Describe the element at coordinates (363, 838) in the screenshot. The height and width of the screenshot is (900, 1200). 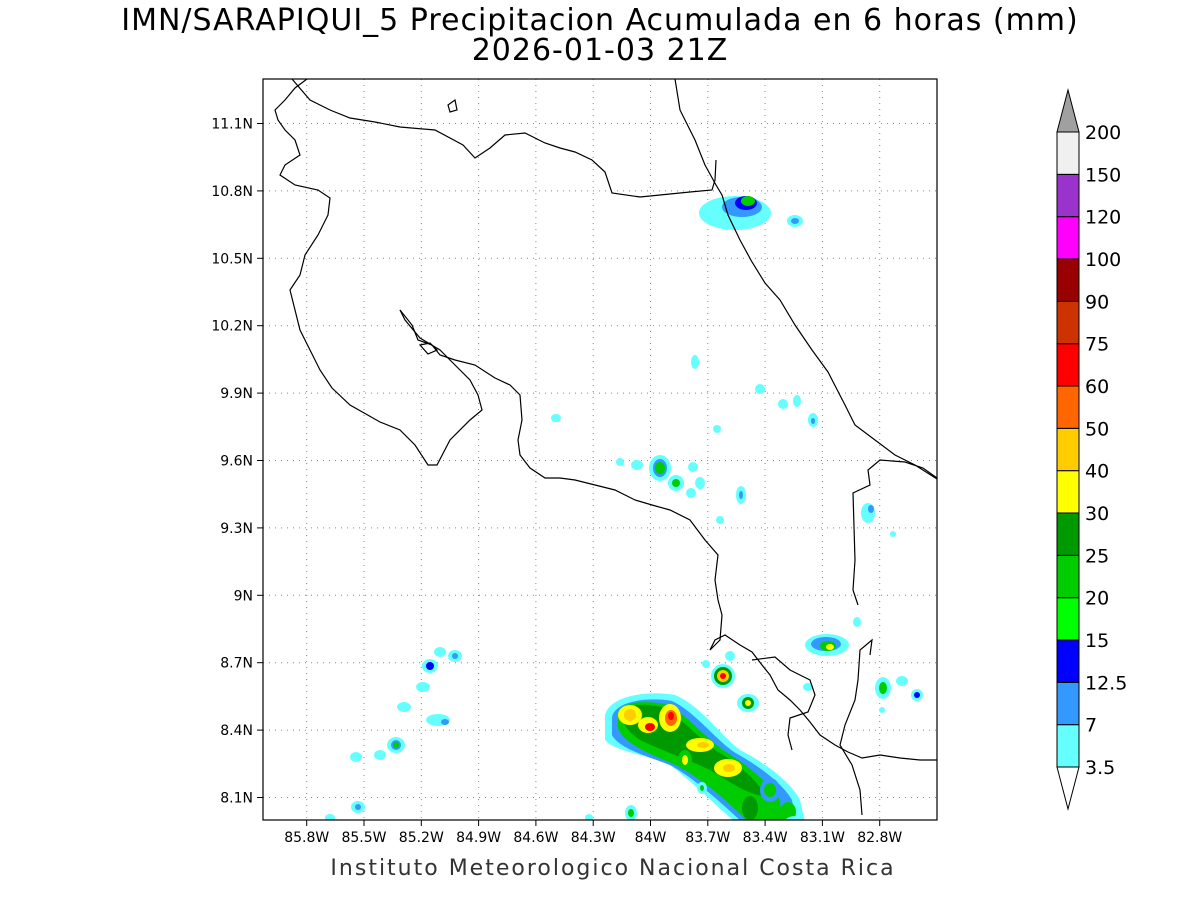
I see `lon-tick-label: 85.5W` at that location.